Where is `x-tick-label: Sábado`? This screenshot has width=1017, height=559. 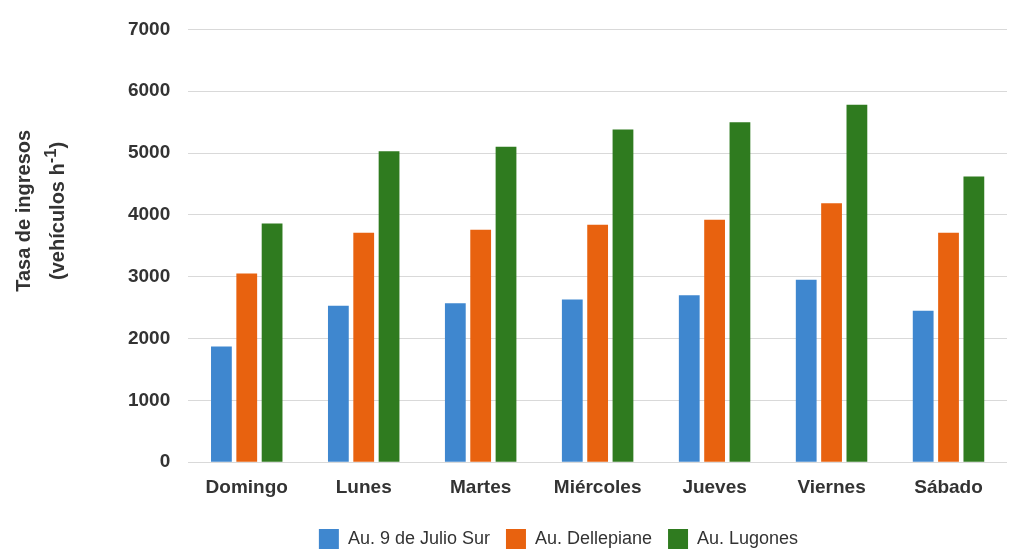
x-tick-label: Sábado is located at coordinates (948, 486).